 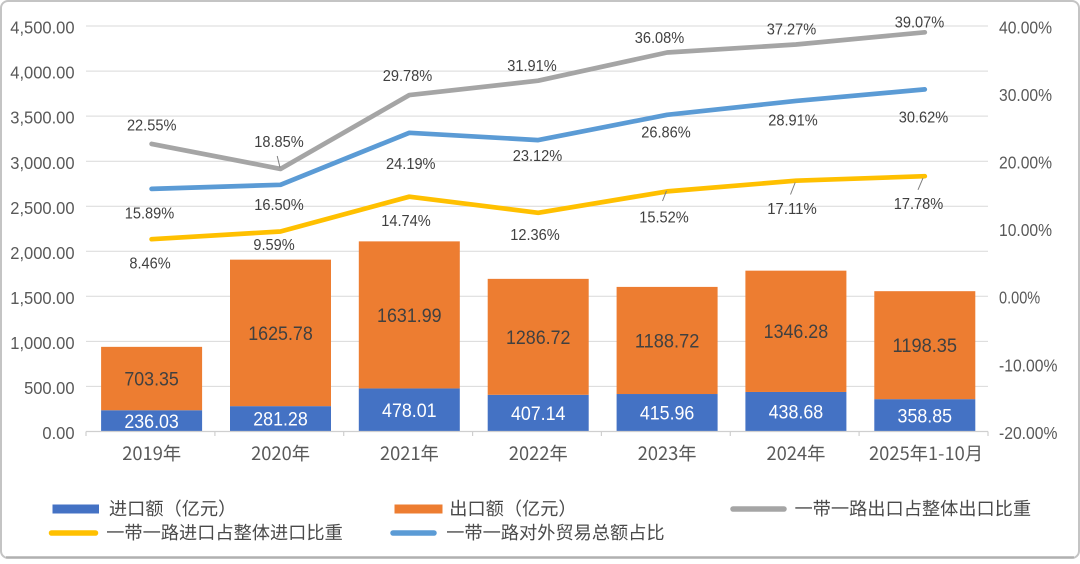 I want to click on svg-text: 26.86%, so click(x=666, y=132).